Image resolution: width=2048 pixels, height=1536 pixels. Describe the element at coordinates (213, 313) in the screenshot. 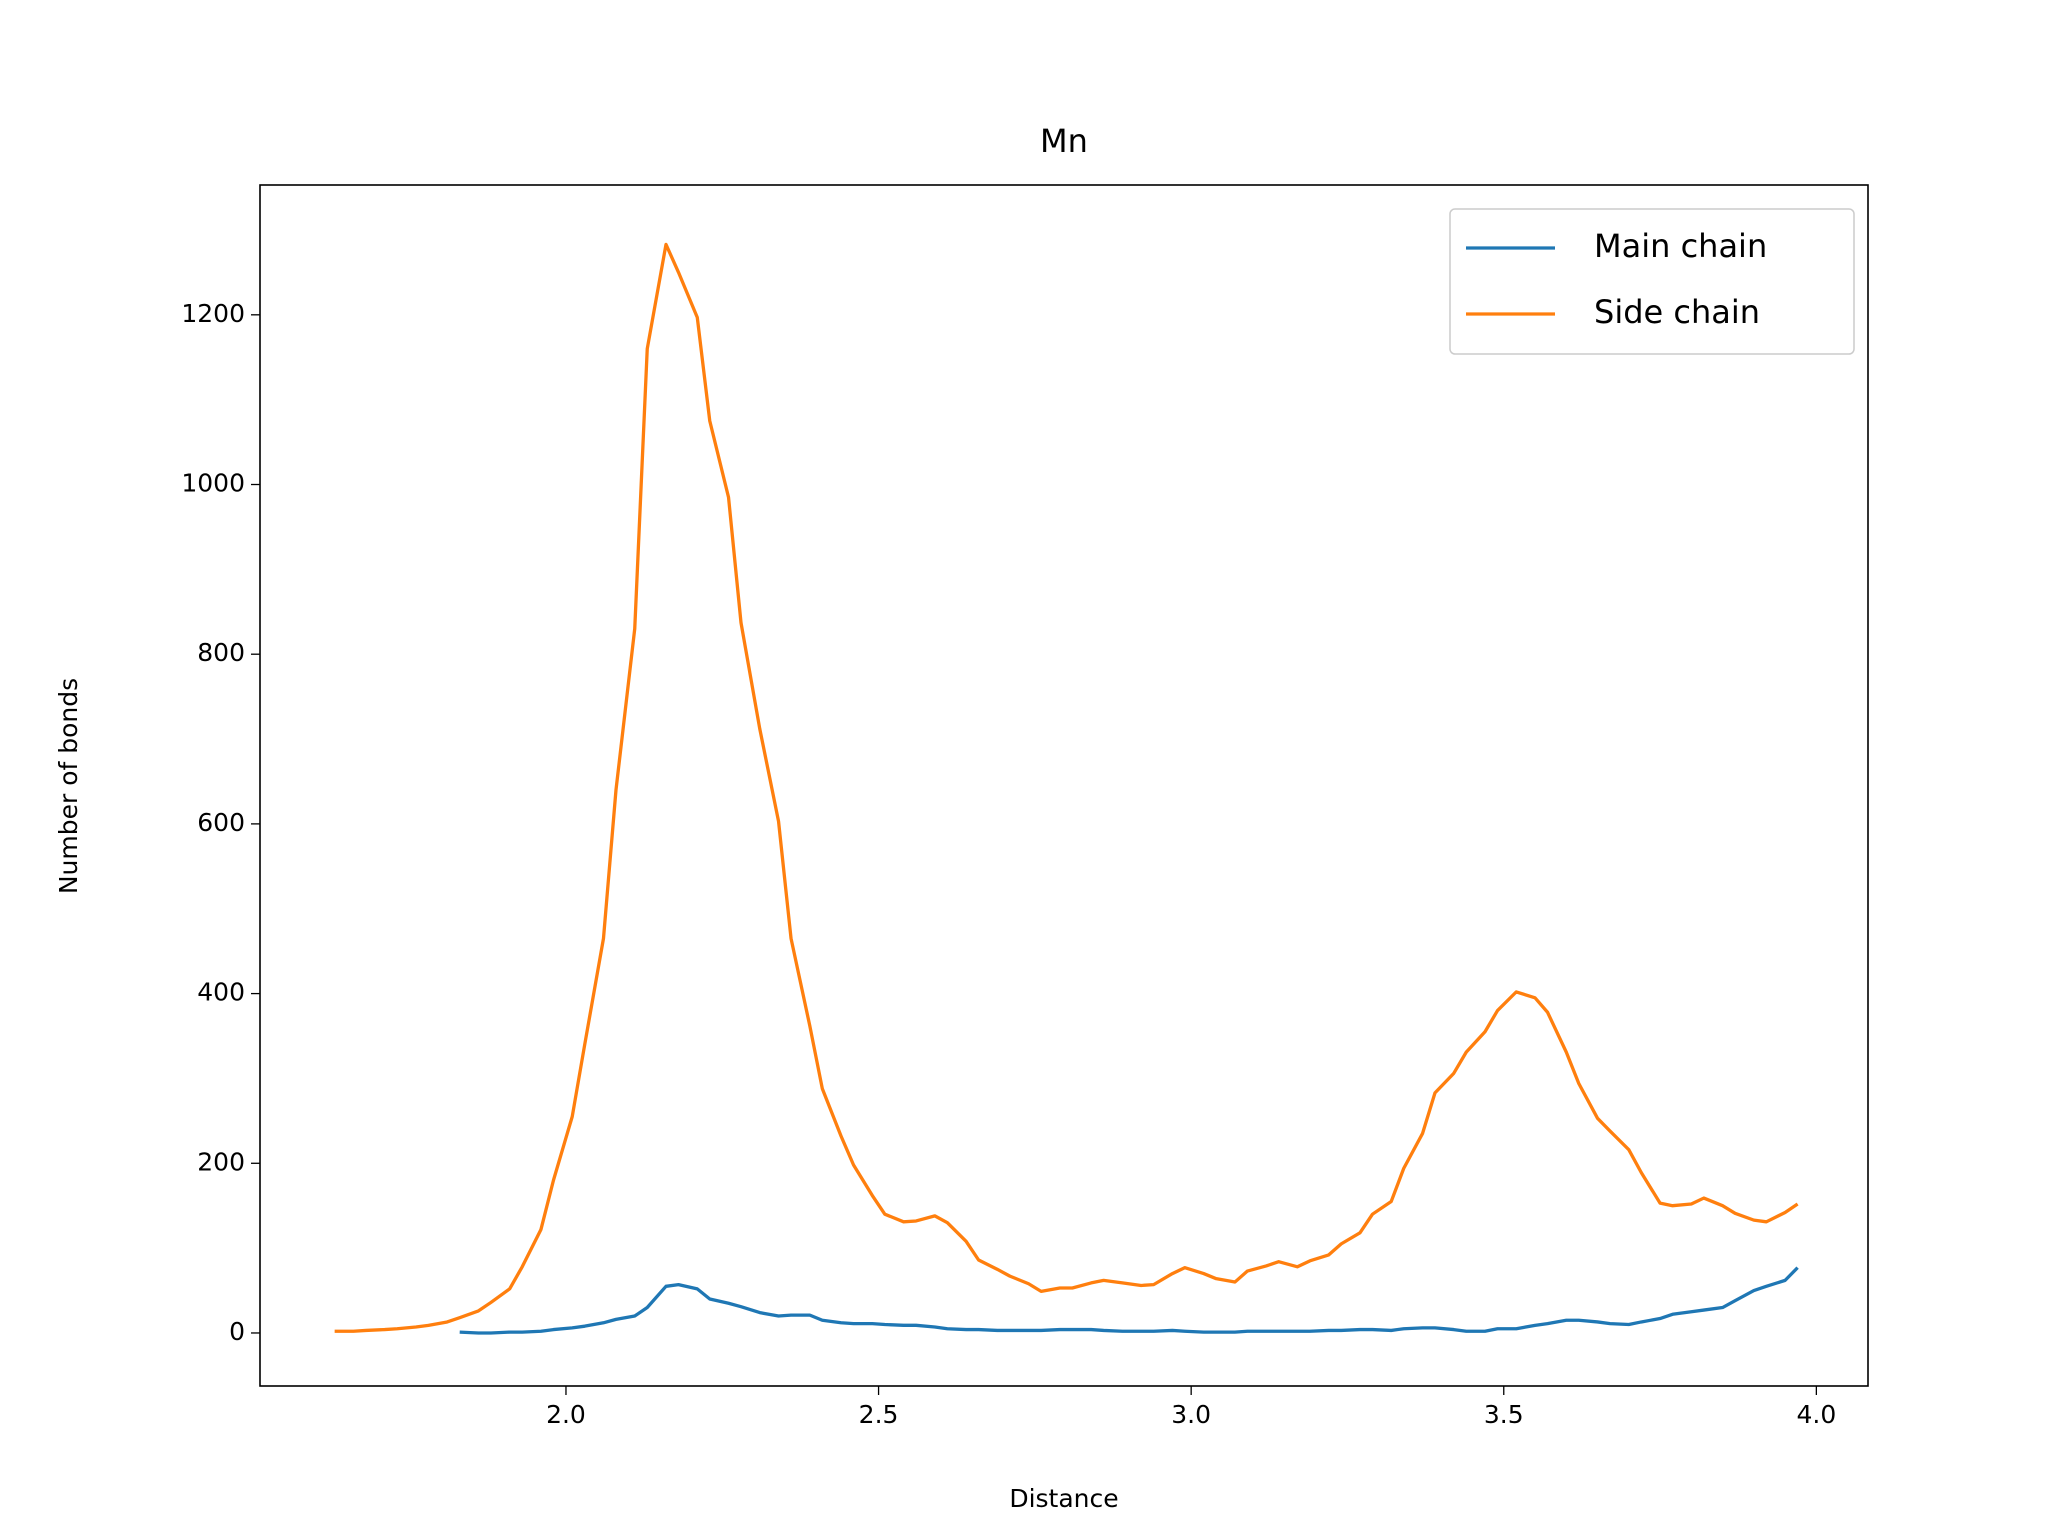

I see `y-tick-label: 1200` at that location.